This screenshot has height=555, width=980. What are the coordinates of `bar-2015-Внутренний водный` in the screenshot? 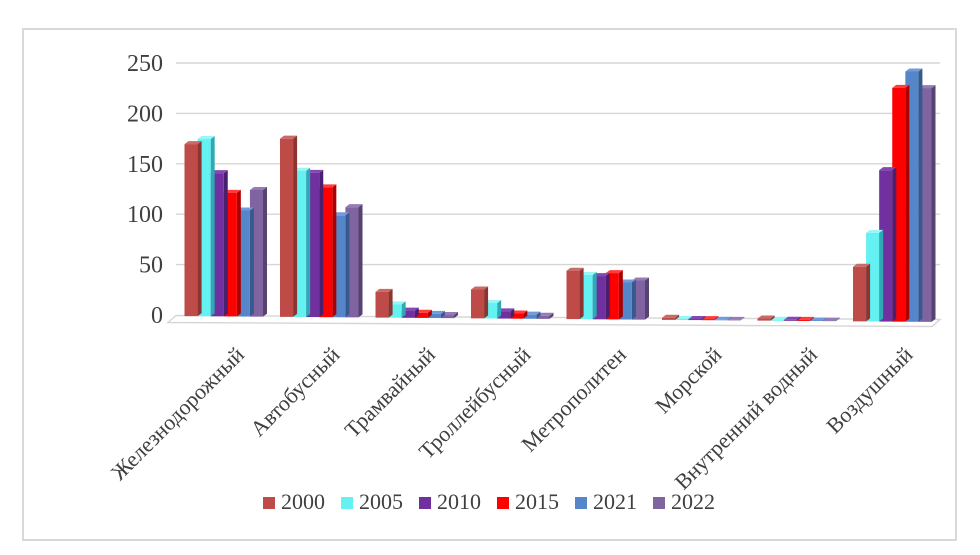 It's located at (803, 320).